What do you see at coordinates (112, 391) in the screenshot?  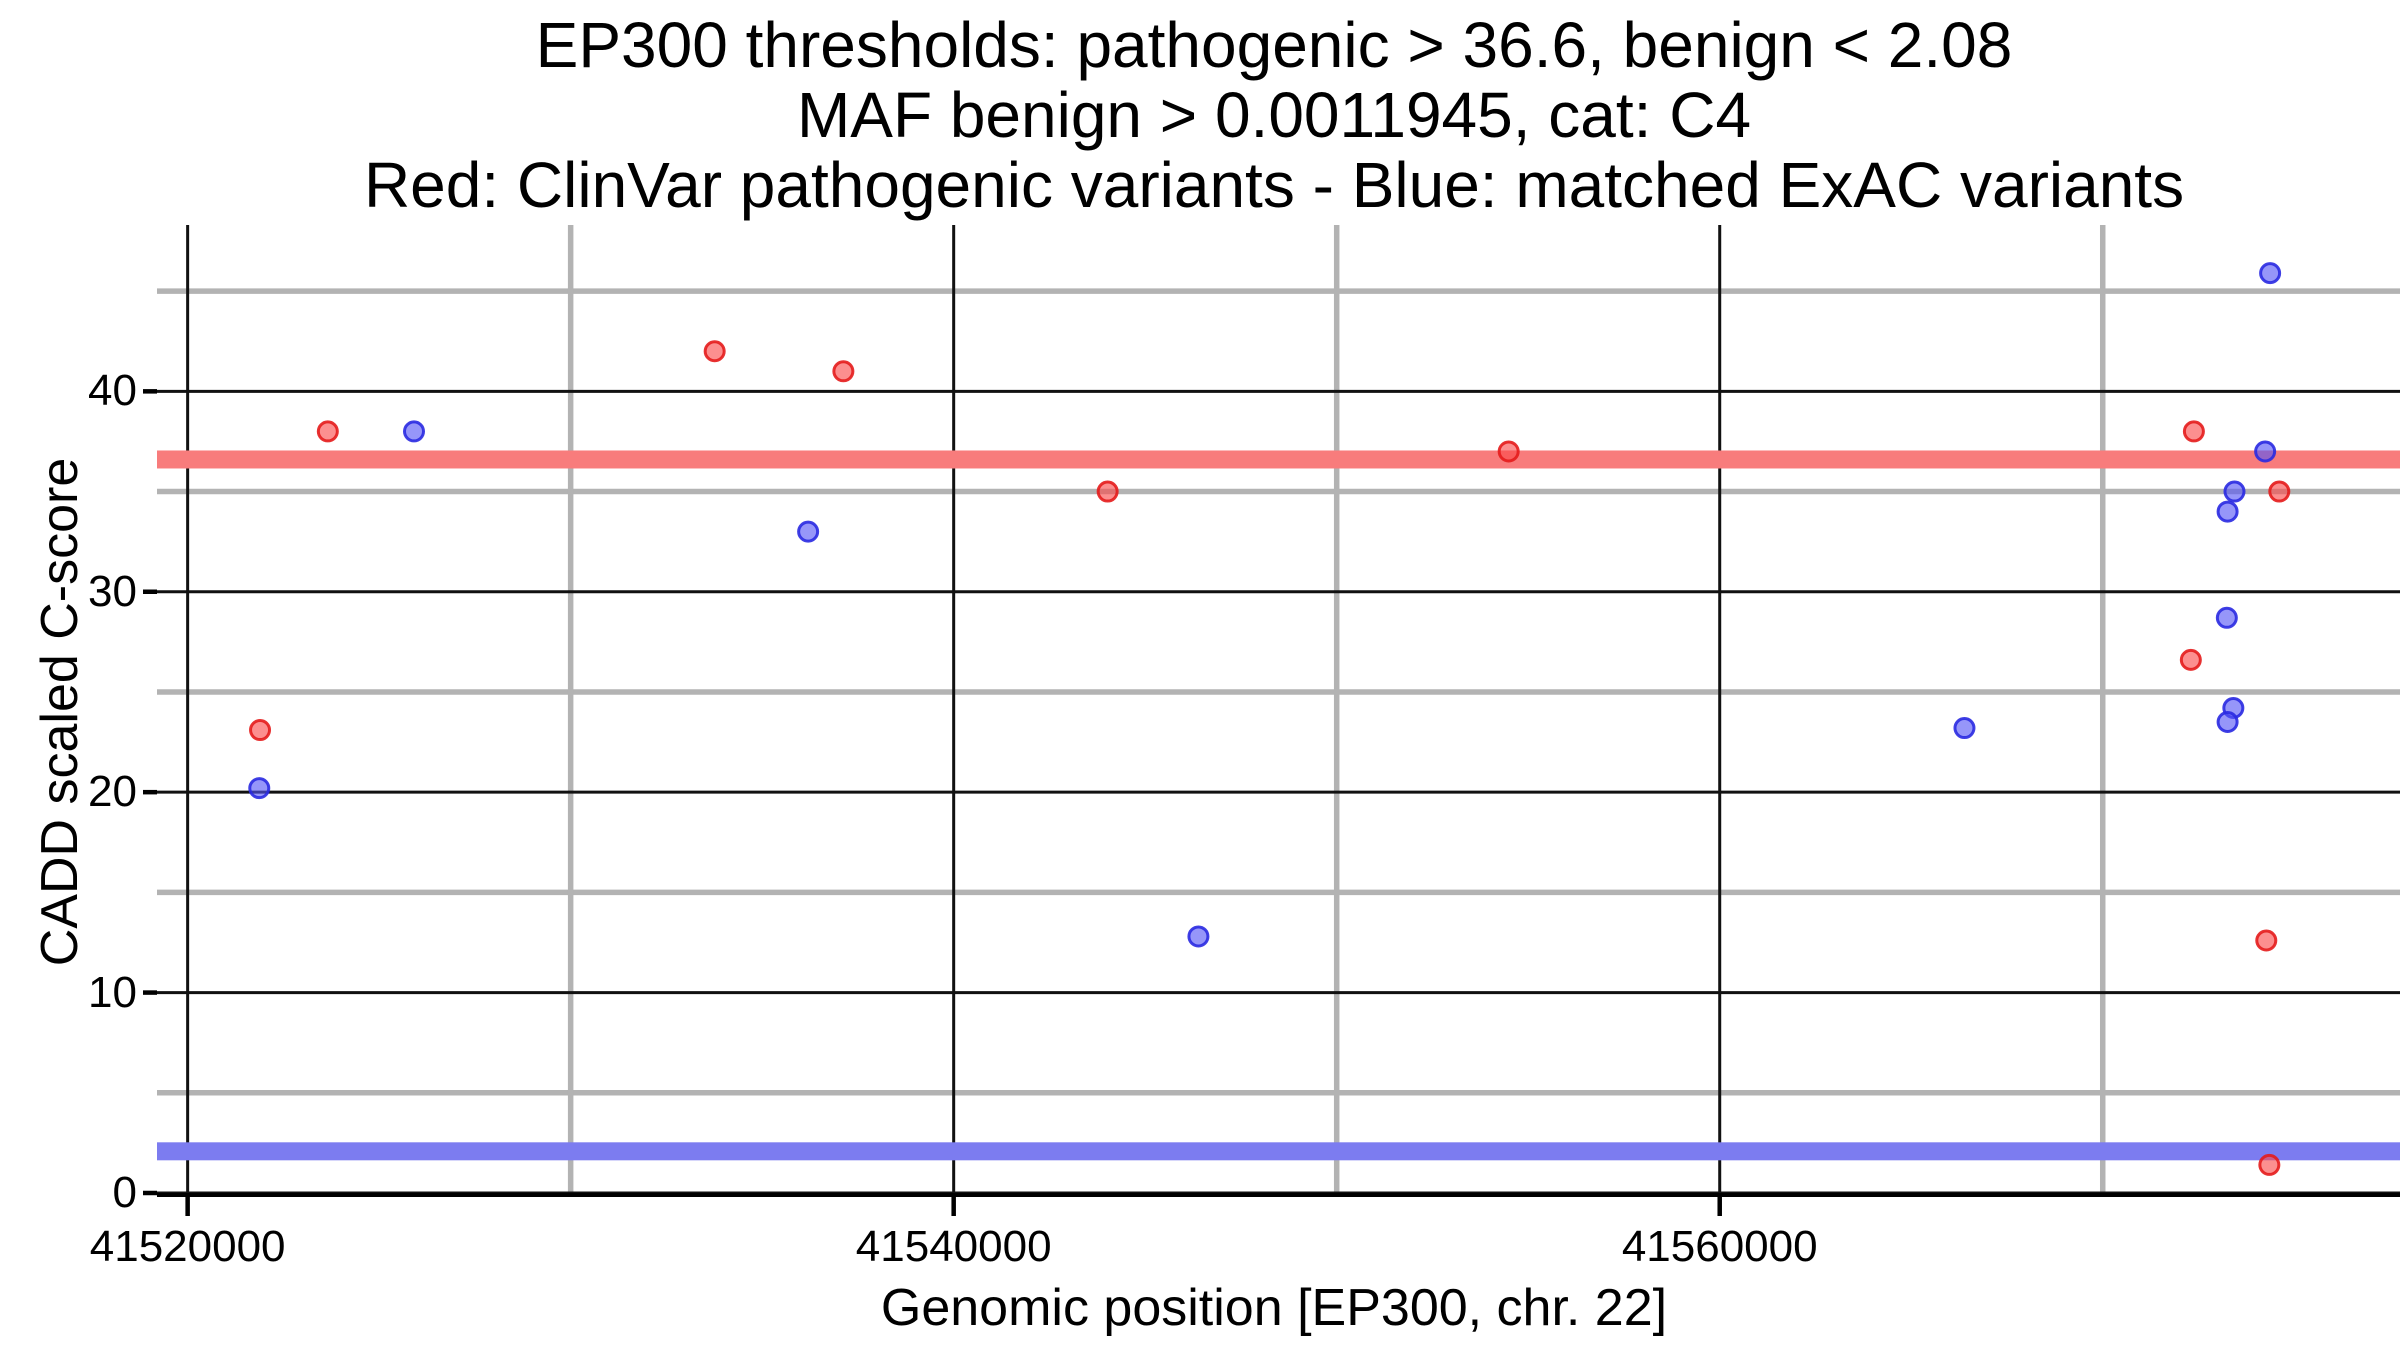 I see `y-tick-label: 40` at bounding box center [112, 391].